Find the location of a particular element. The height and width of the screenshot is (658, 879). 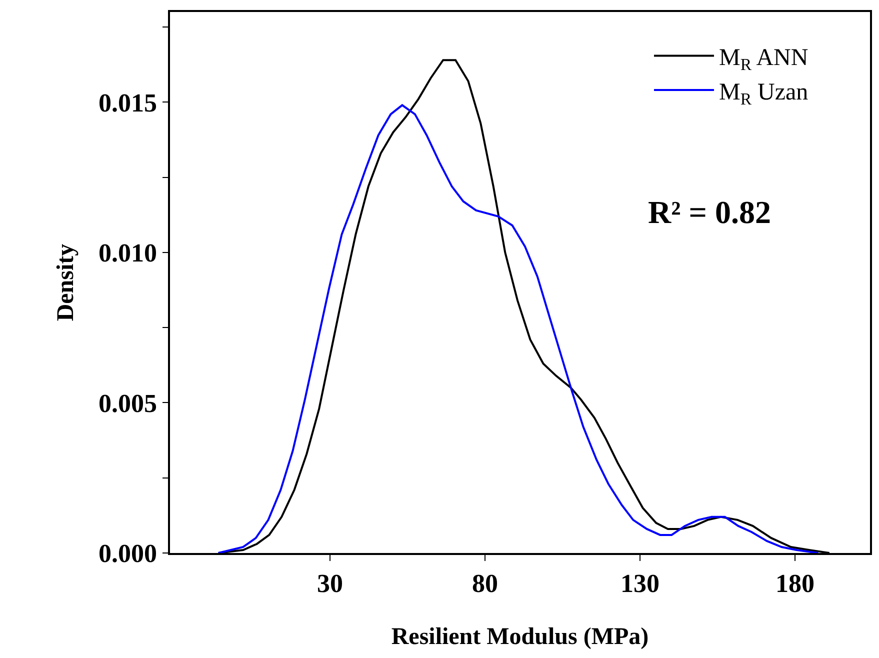

legend-label: M$_{R}$ Uzan is located at coordinates (763, 93).